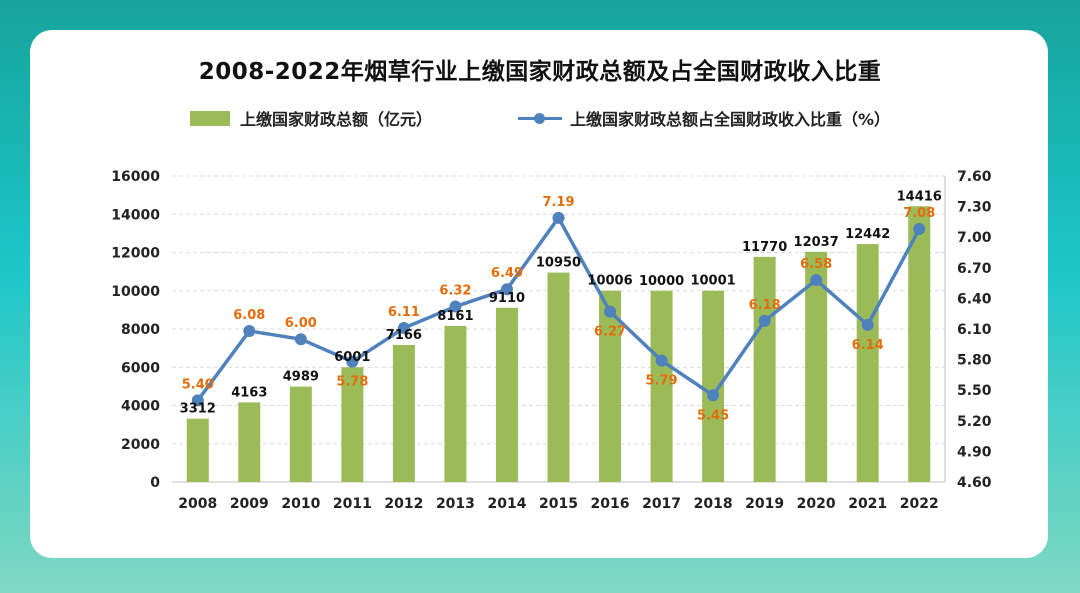  Describe the element at coordinates (403, 504) in the screenshot. I see `x-tick-label: 2012` at that location.